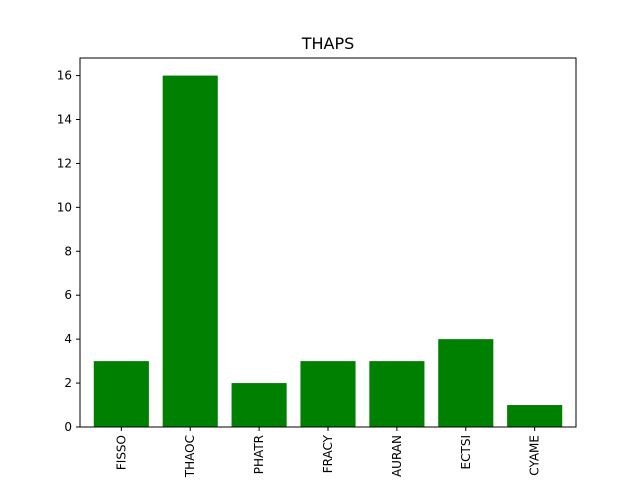 Image resolution: width=640 pixels, height=480 pixels. I want to click on x-tick-label-fracy: FRACY, so click(328, 453).